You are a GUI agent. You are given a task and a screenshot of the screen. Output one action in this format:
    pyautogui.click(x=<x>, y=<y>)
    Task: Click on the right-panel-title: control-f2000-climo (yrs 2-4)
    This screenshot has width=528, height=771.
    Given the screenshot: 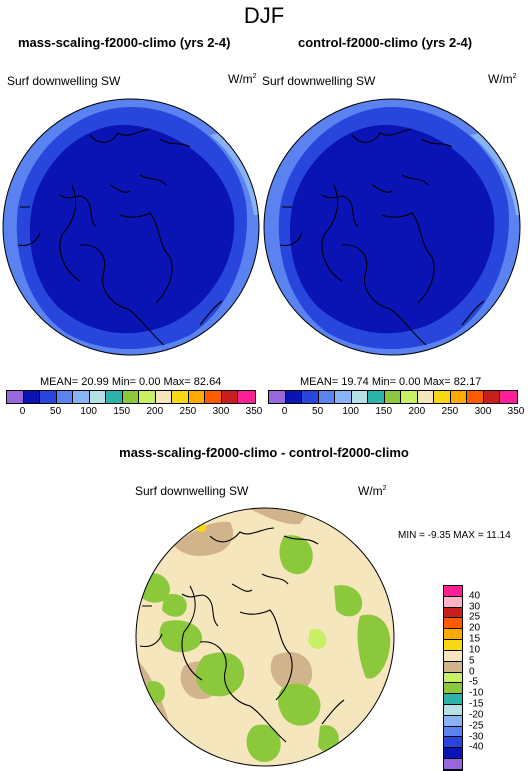 What is the action you would take?
    pyautogui.click(x=385, y=42)
    